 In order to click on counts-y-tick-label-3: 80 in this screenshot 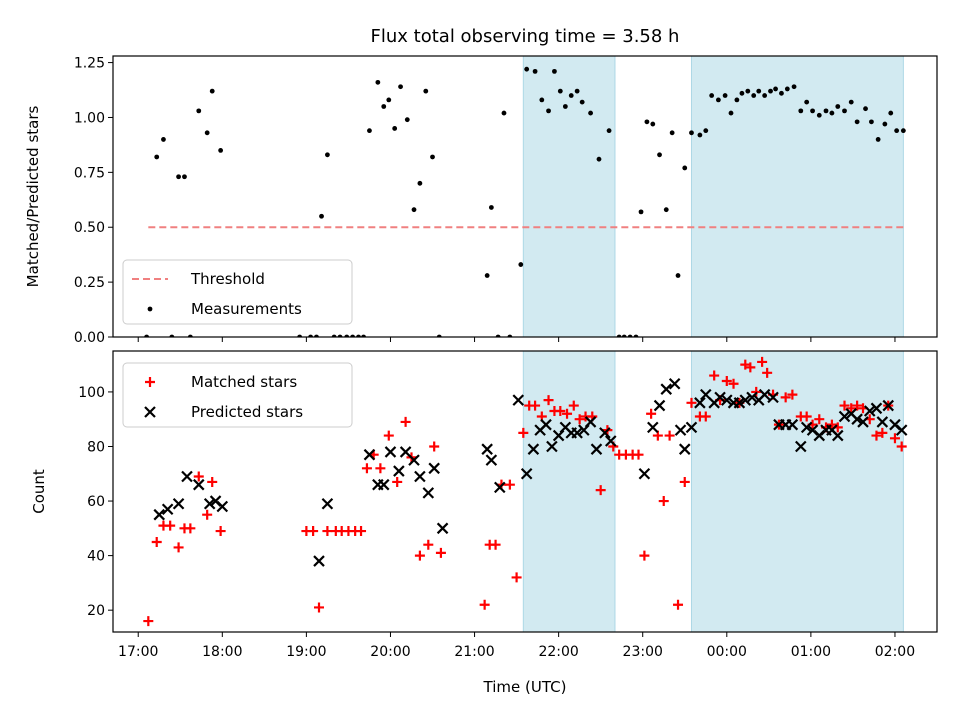, I will do `click(96, 447)`.